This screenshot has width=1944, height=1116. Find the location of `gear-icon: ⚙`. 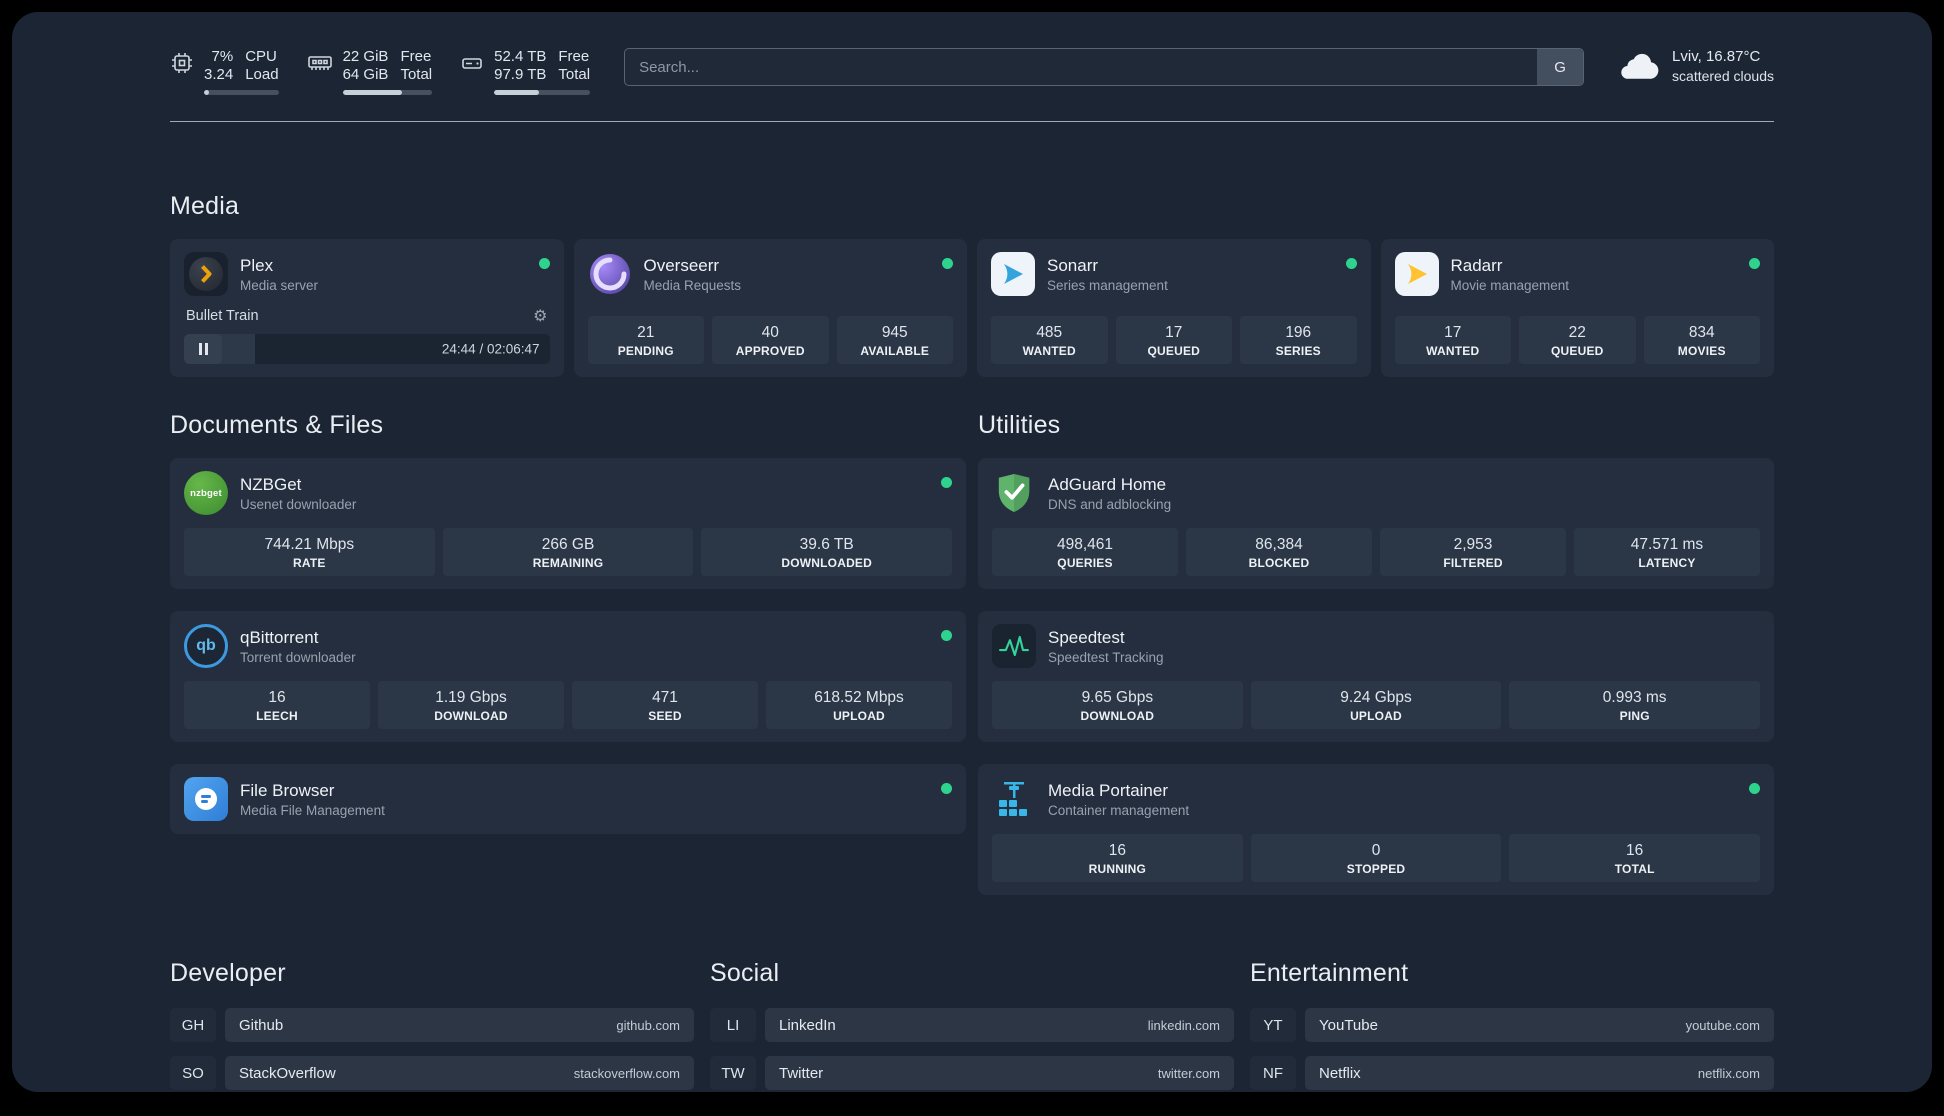

gear-icon: ⚙ is located at coordinates (540, 316).